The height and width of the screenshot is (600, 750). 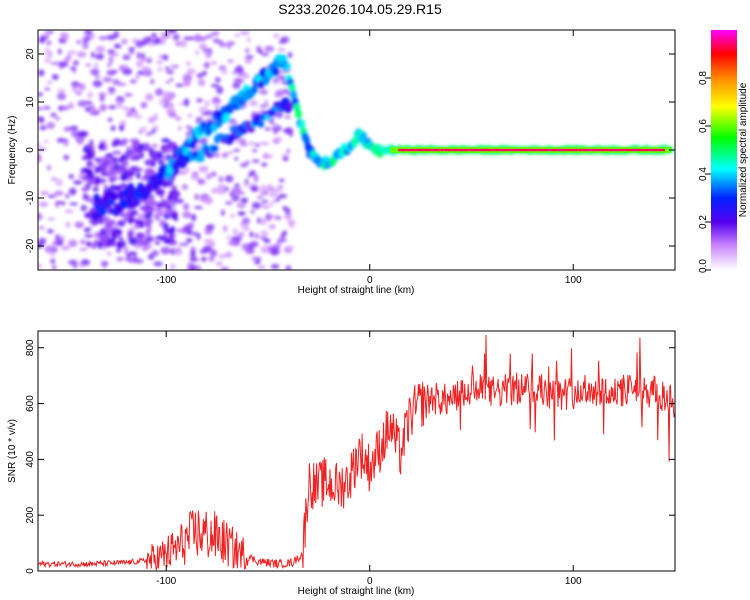 I want to click on y-tick-label: 20, so click(x=30, y=54).